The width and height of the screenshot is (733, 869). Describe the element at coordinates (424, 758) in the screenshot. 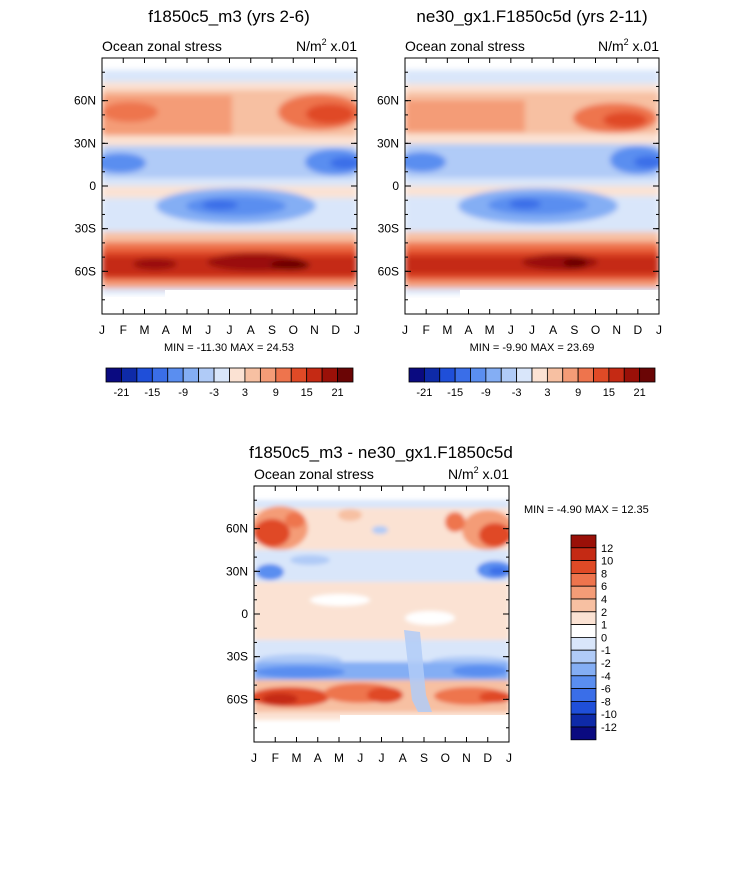

I see `x-tick-label: S` at that location.